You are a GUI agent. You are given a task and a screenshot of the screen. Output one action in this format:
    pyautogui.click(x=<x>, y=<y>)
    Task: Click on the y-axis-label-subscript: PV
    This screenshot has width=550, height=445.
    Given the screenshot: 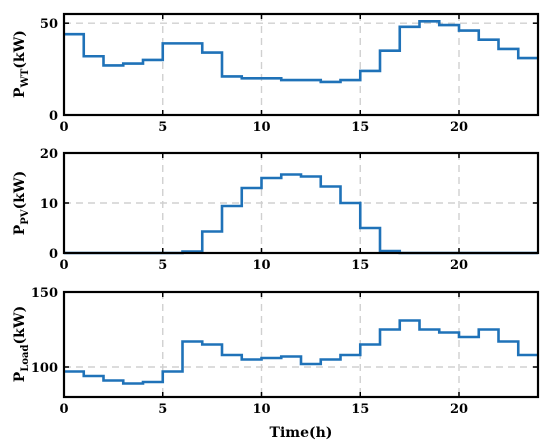 What is the action you would take?
    pyautogui.click(x=25, y=217)
    